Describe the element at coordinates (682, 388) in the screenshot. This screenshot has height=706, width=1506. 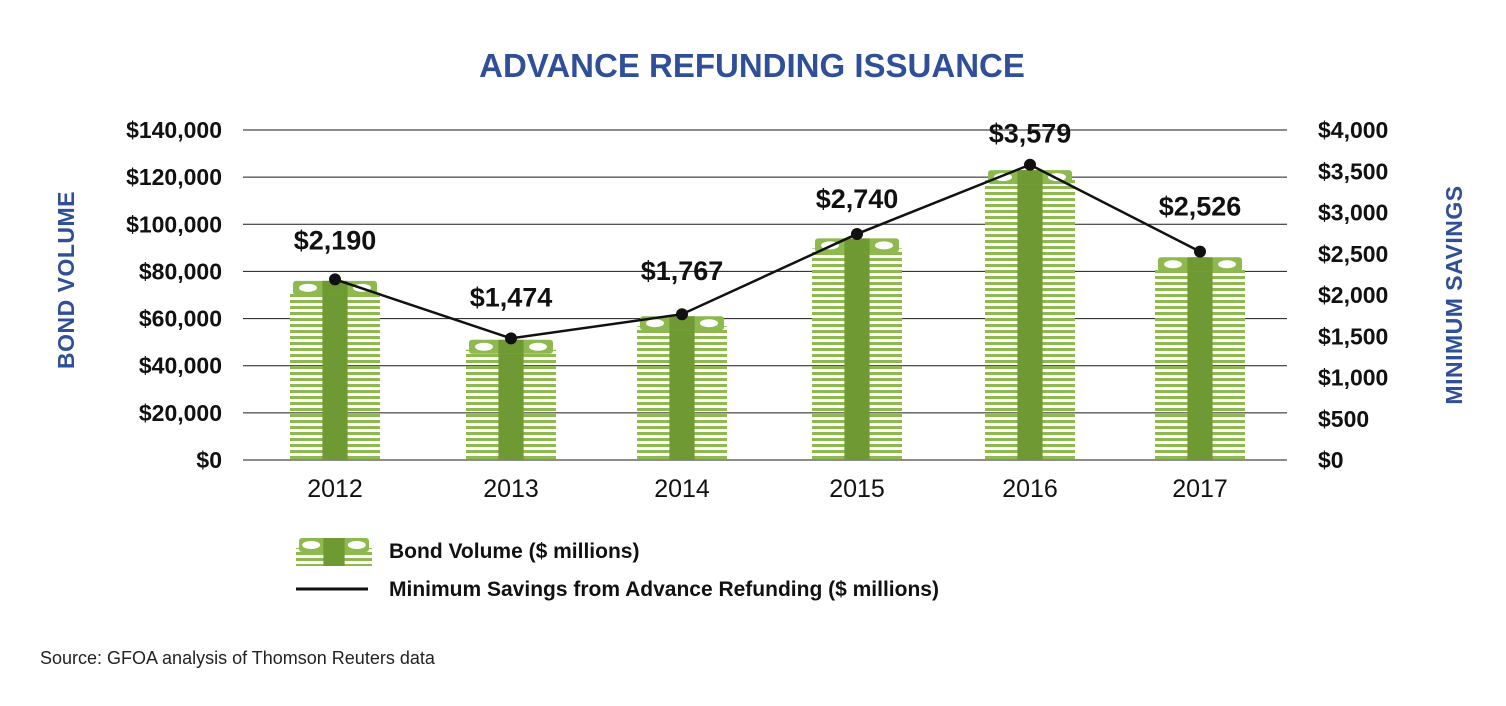
I see `bar-2014` at that location.